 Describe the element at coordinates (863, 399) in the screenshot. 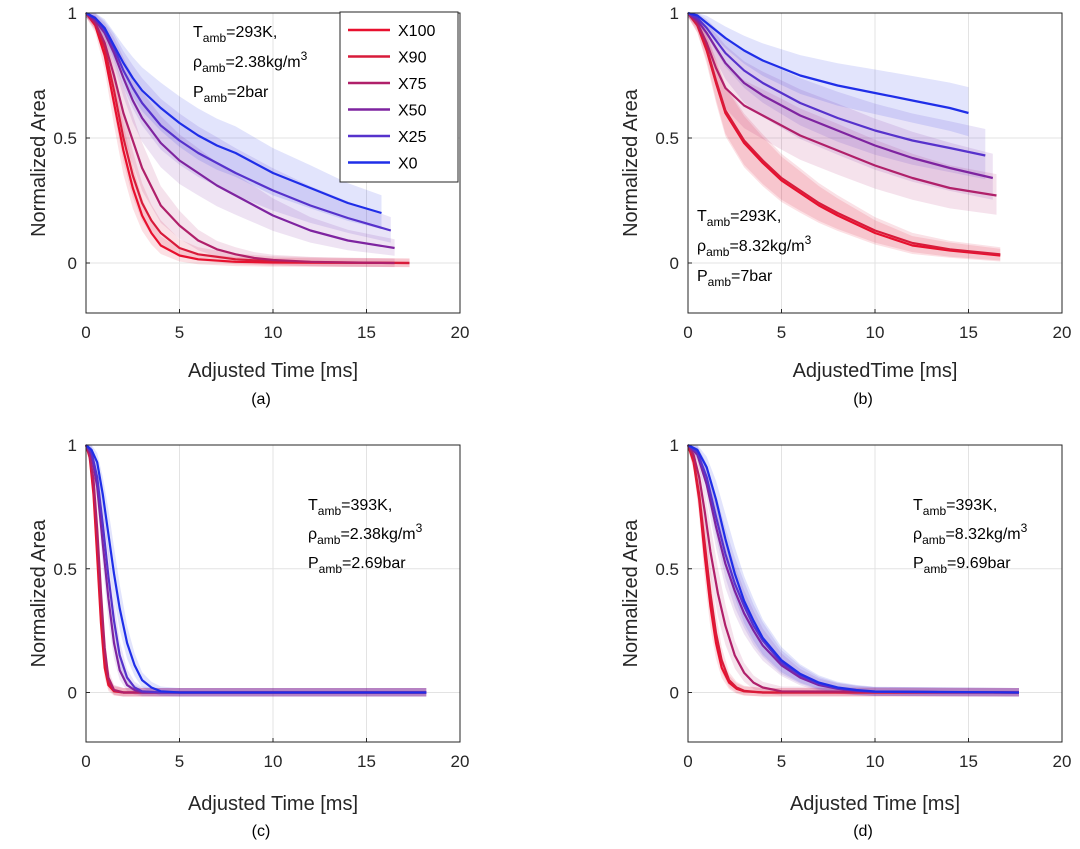

I see `panel-label: (b)` at that location.